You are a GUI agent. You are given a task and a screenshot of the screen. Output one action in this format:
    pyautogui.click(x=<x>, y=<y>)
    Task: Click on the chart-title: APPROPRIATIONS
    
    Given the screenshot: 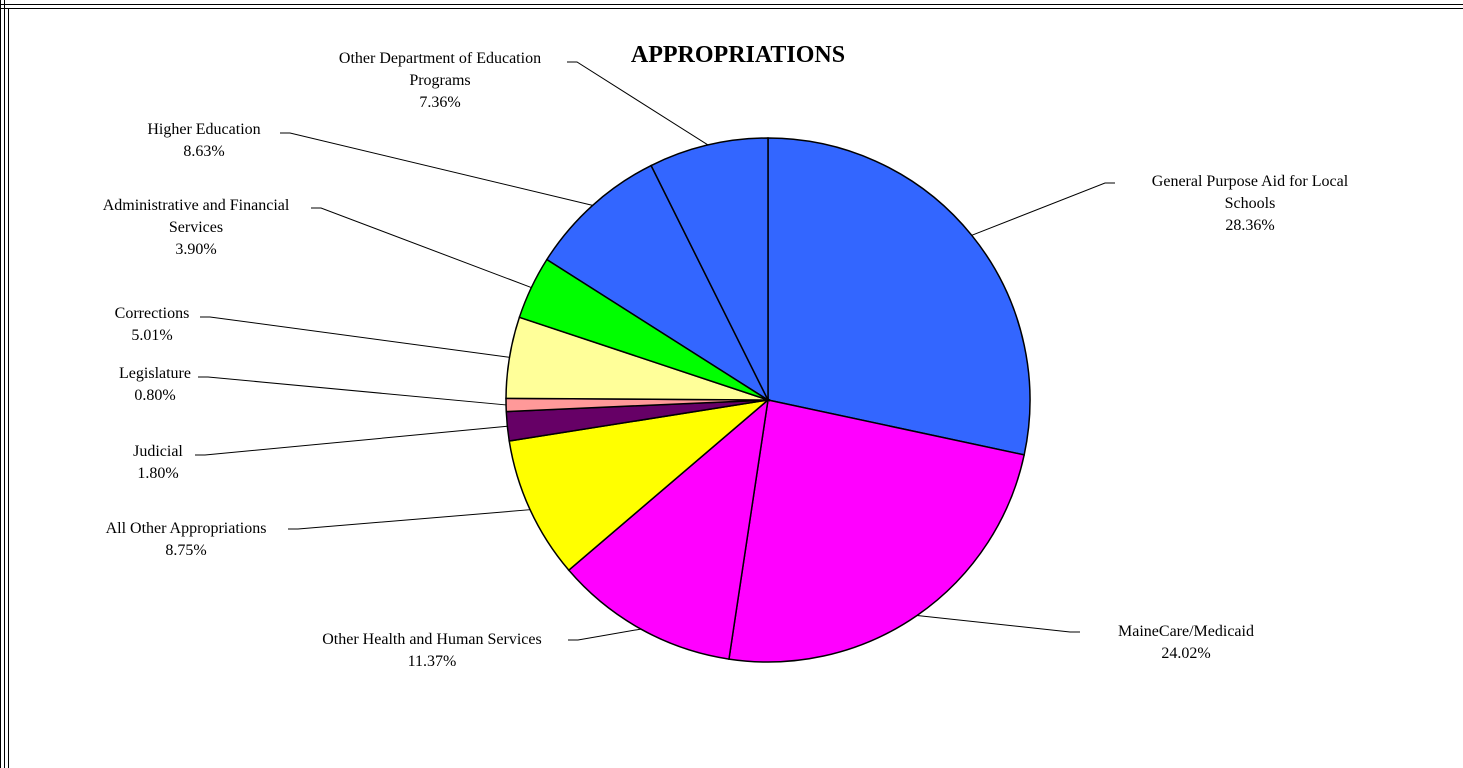 What is the action you would take?
    pyautogui.click(x=738, y=55)
    